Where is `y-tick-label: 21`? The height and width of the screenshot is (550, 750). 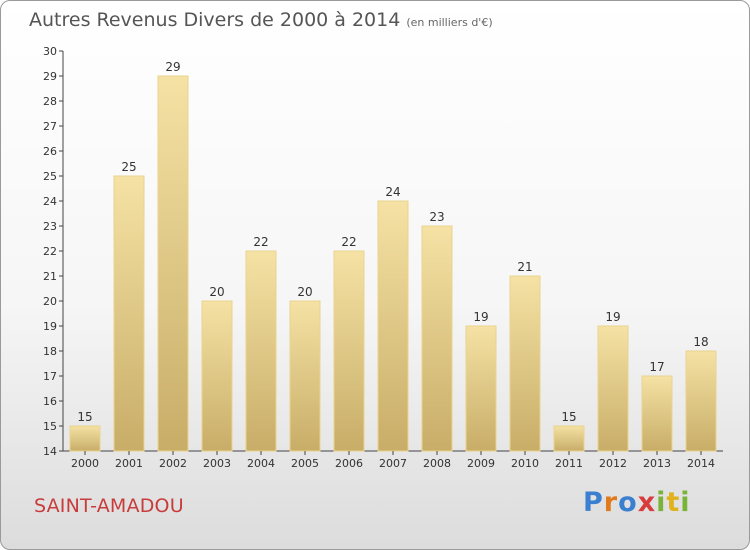 y-tick-label: 21 is located at coordinates (50, 276).